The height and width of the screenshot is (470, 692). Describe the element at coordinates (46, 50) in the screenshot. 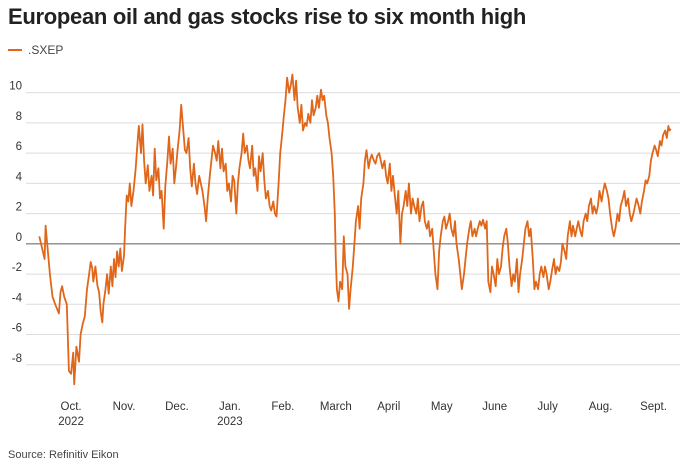

I see `legend-label: .SXEP` at that location.